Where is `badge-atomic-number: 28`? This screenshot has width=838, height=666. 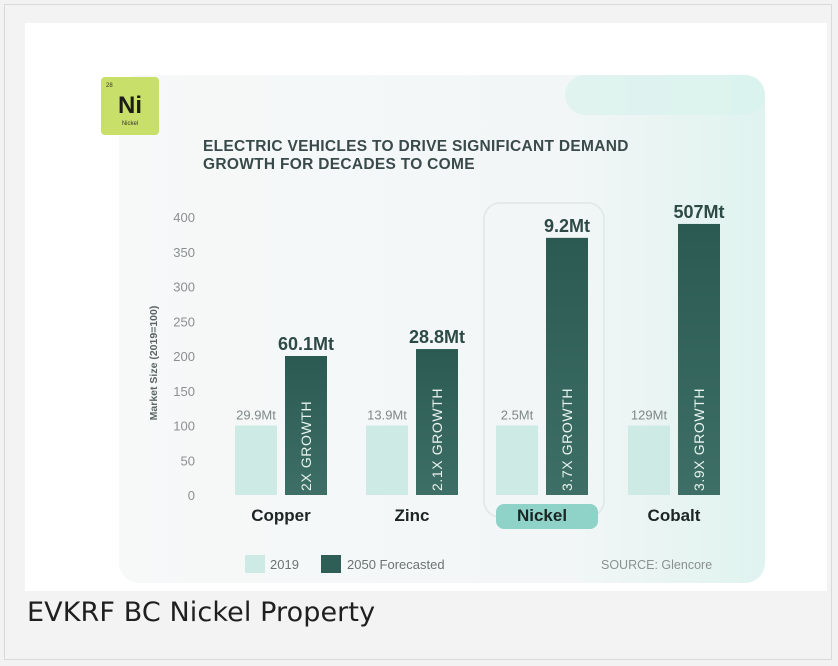 badge-atomic-number: 28 is located at coordinates (109, 86).